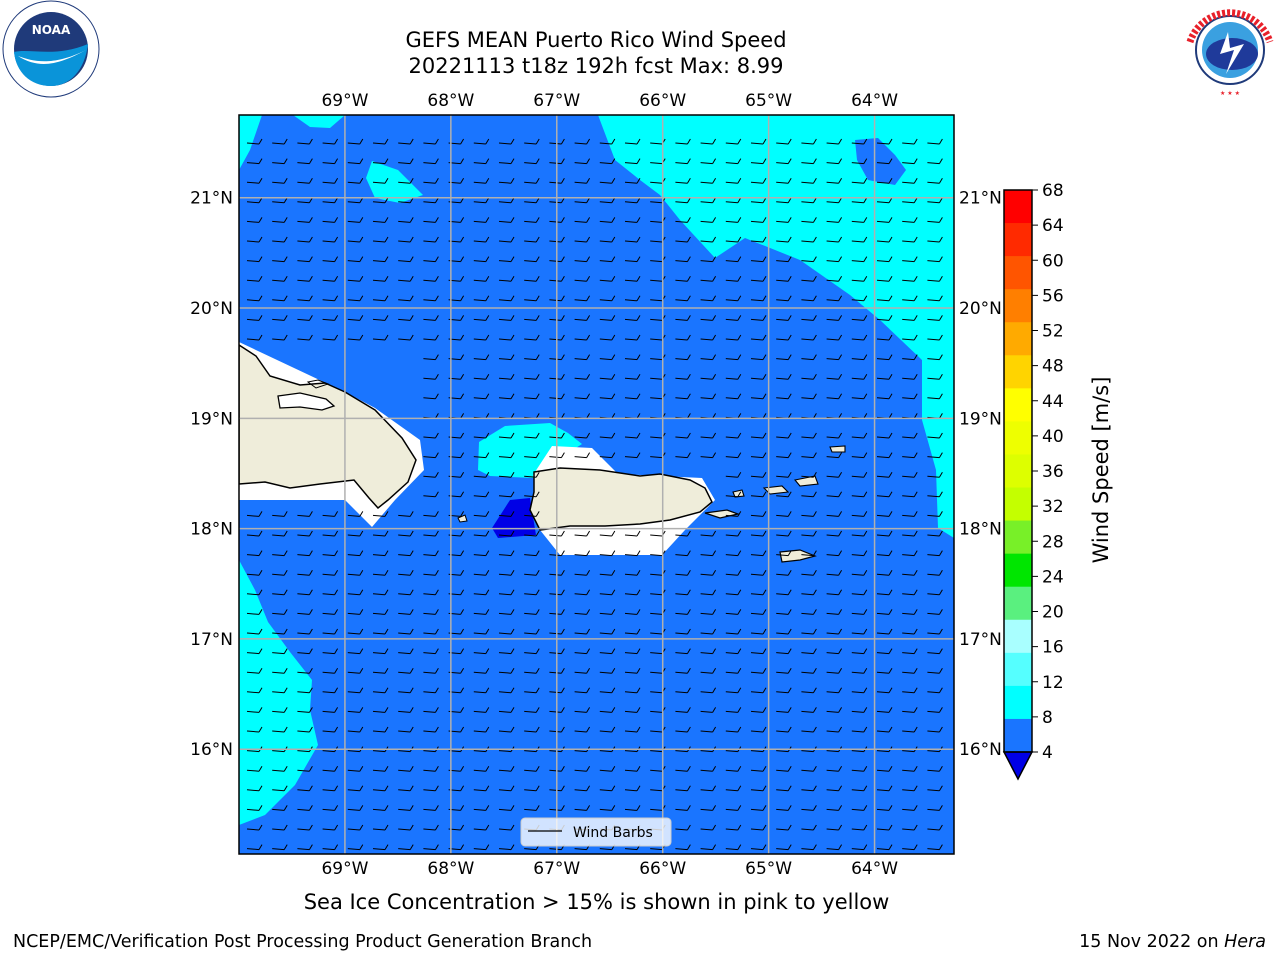 The height and width of the screenshot is (960, 1280). Describe the element at coordinates (880, 161) in the screenshot. I see `speed-4-8-pocket` at that location.